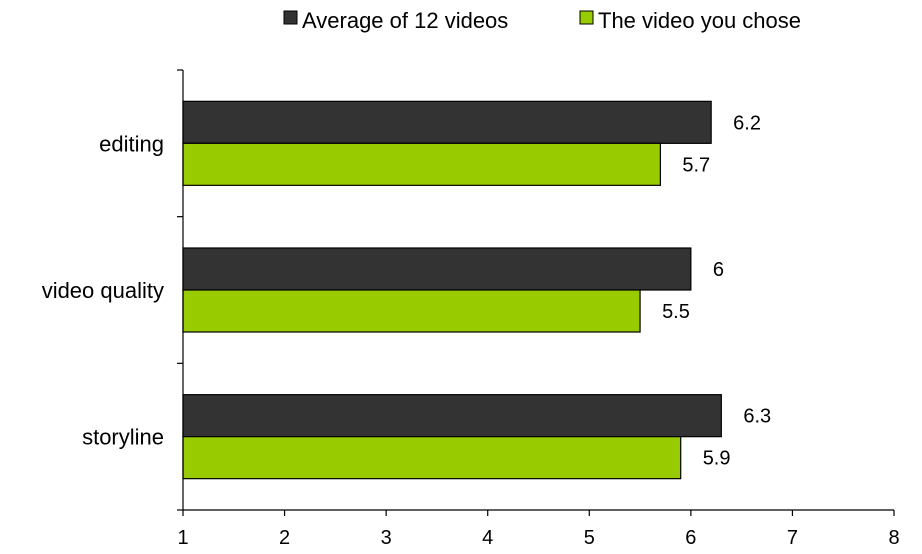 This screenshot has height=554, width=922. Describe the element at coordinates (893, 538) in the screenshot. I see `x-tick-label: 8` at that location.